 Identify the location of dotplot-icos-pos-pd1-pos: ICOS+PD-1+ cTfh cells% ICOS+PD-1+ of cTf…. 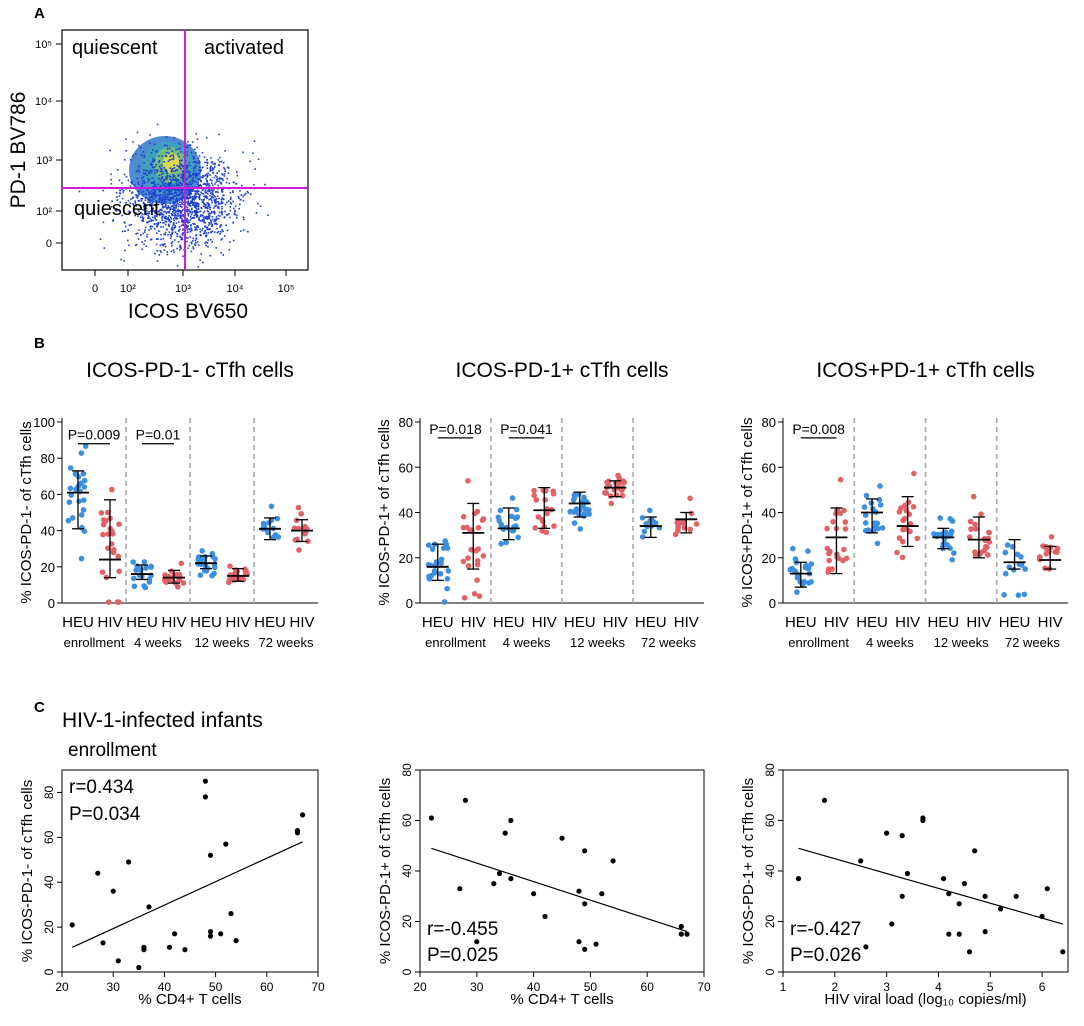
(903, 504).